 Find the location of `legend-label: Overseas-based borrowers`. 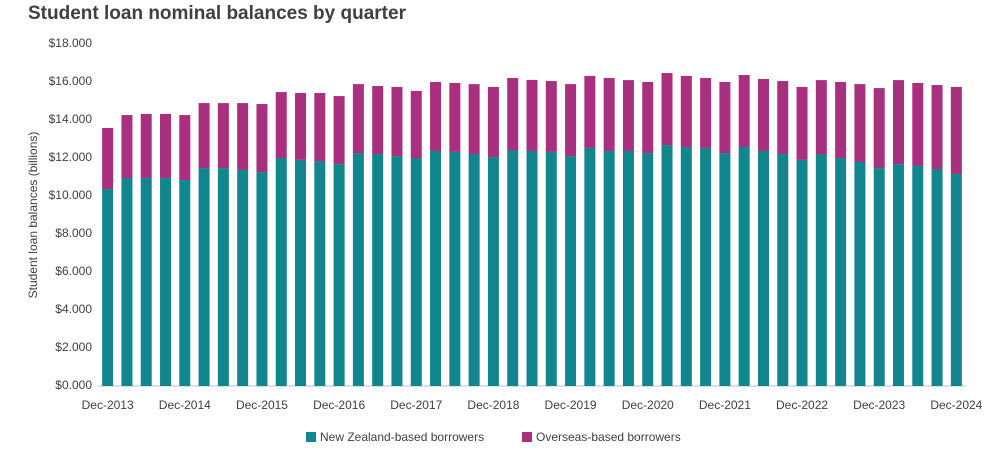

legend-label: Overseas-based borrowers is located at coordinates (608, 437).